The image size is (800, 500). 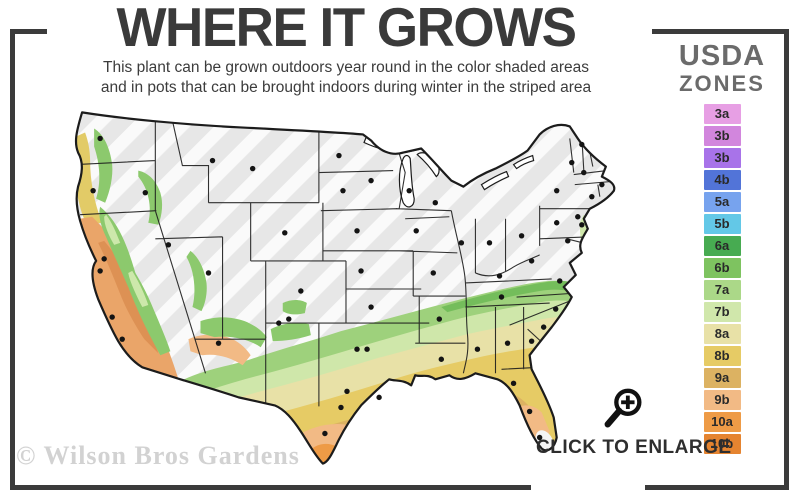 I want to click on page-title: WHERE IT GROWS, so click(x=346, y=29).